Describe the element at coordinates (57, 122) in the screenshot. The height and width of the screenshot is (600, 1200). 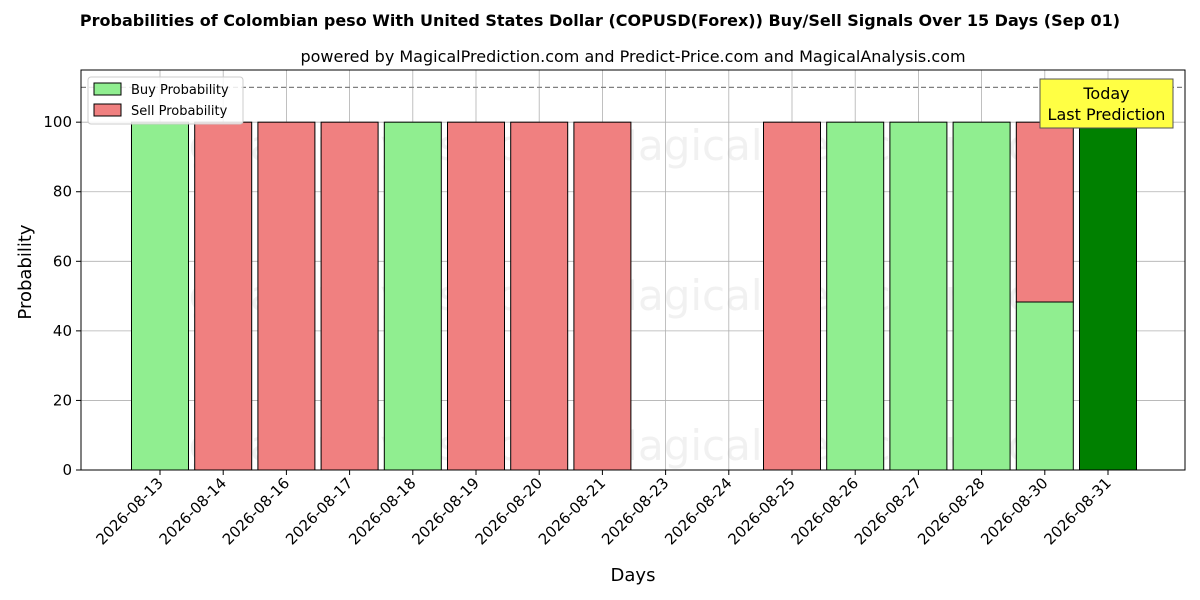
I see `y-tick-label-5: 100` at that location.